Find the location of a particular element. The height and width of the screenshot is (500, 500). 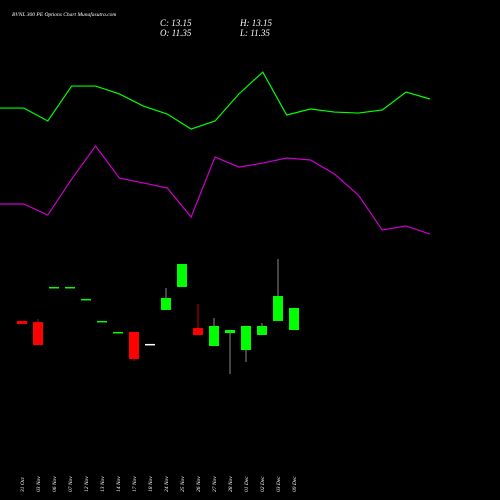

x-tick-label: 31 Oct is located at coordinates (23, 485).